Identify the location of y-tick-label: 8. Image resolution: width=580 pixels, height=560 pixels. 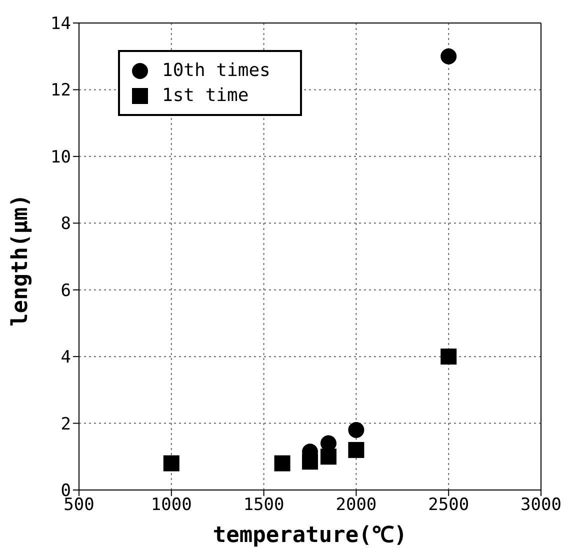
(65, 224).